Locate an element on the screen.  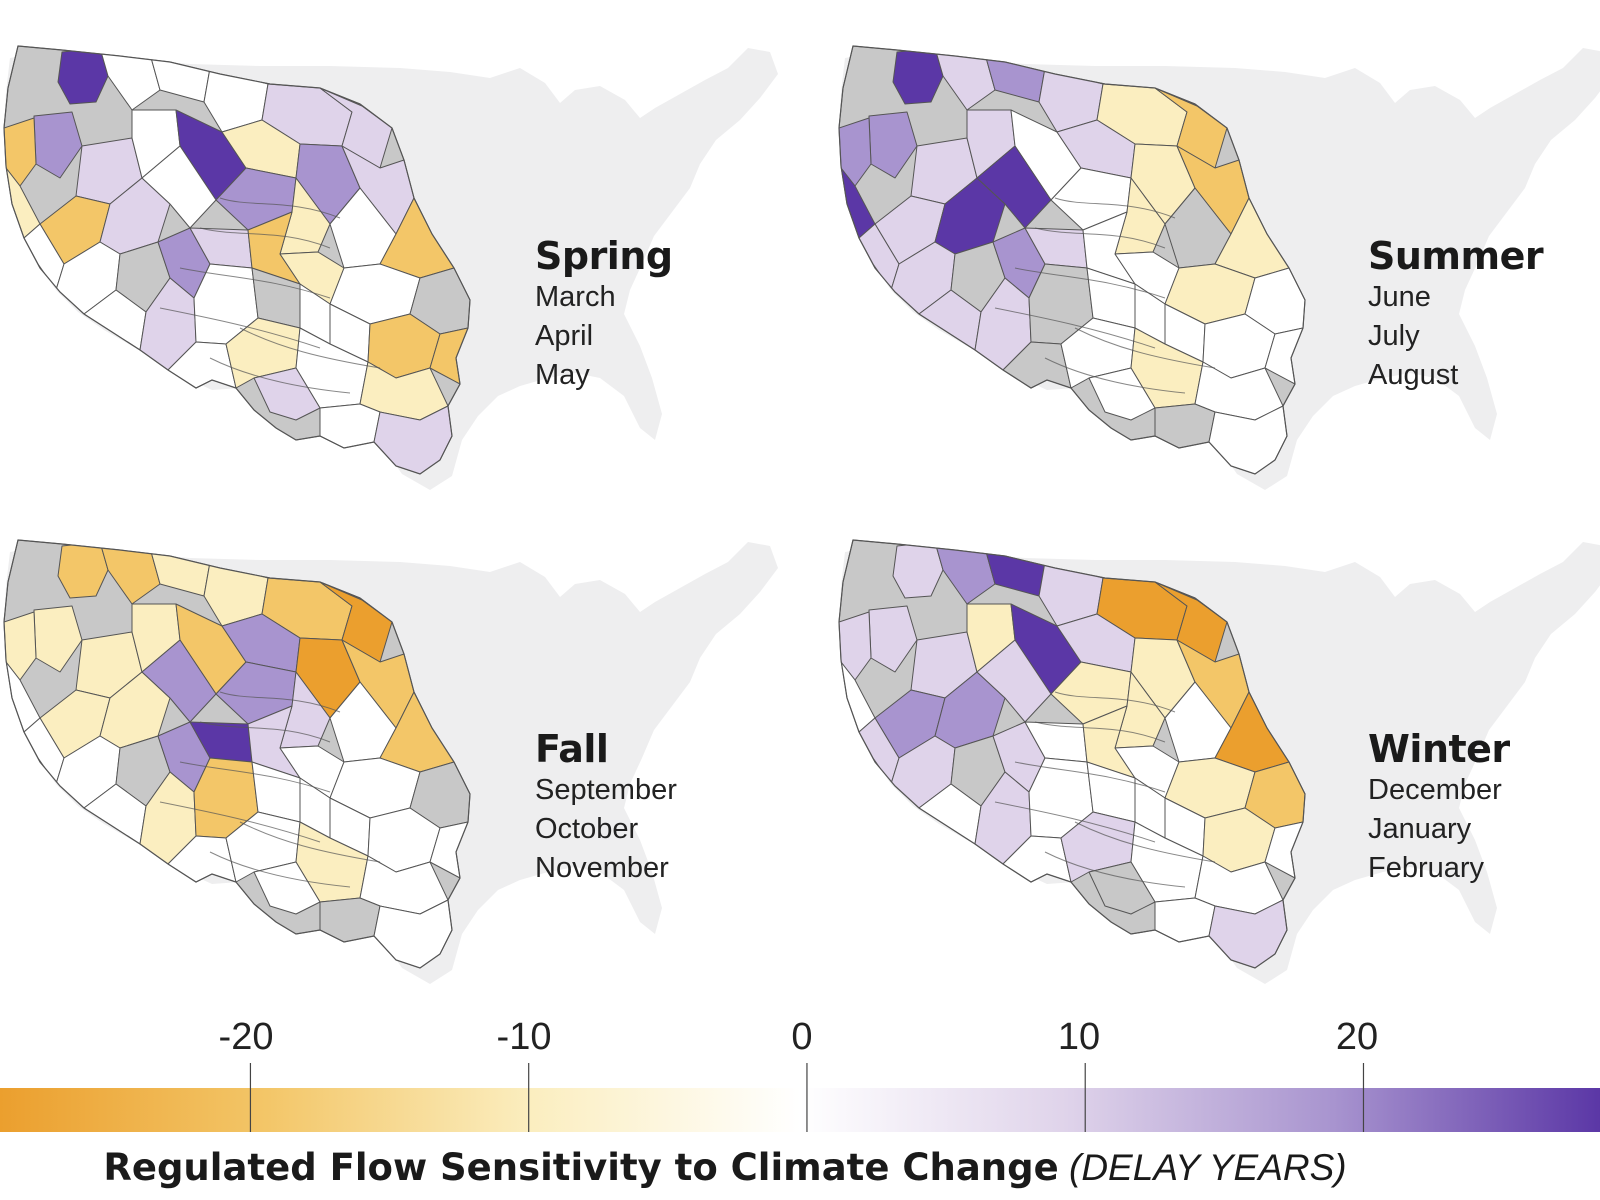
month-3: November is located at coordinates (602, 868).